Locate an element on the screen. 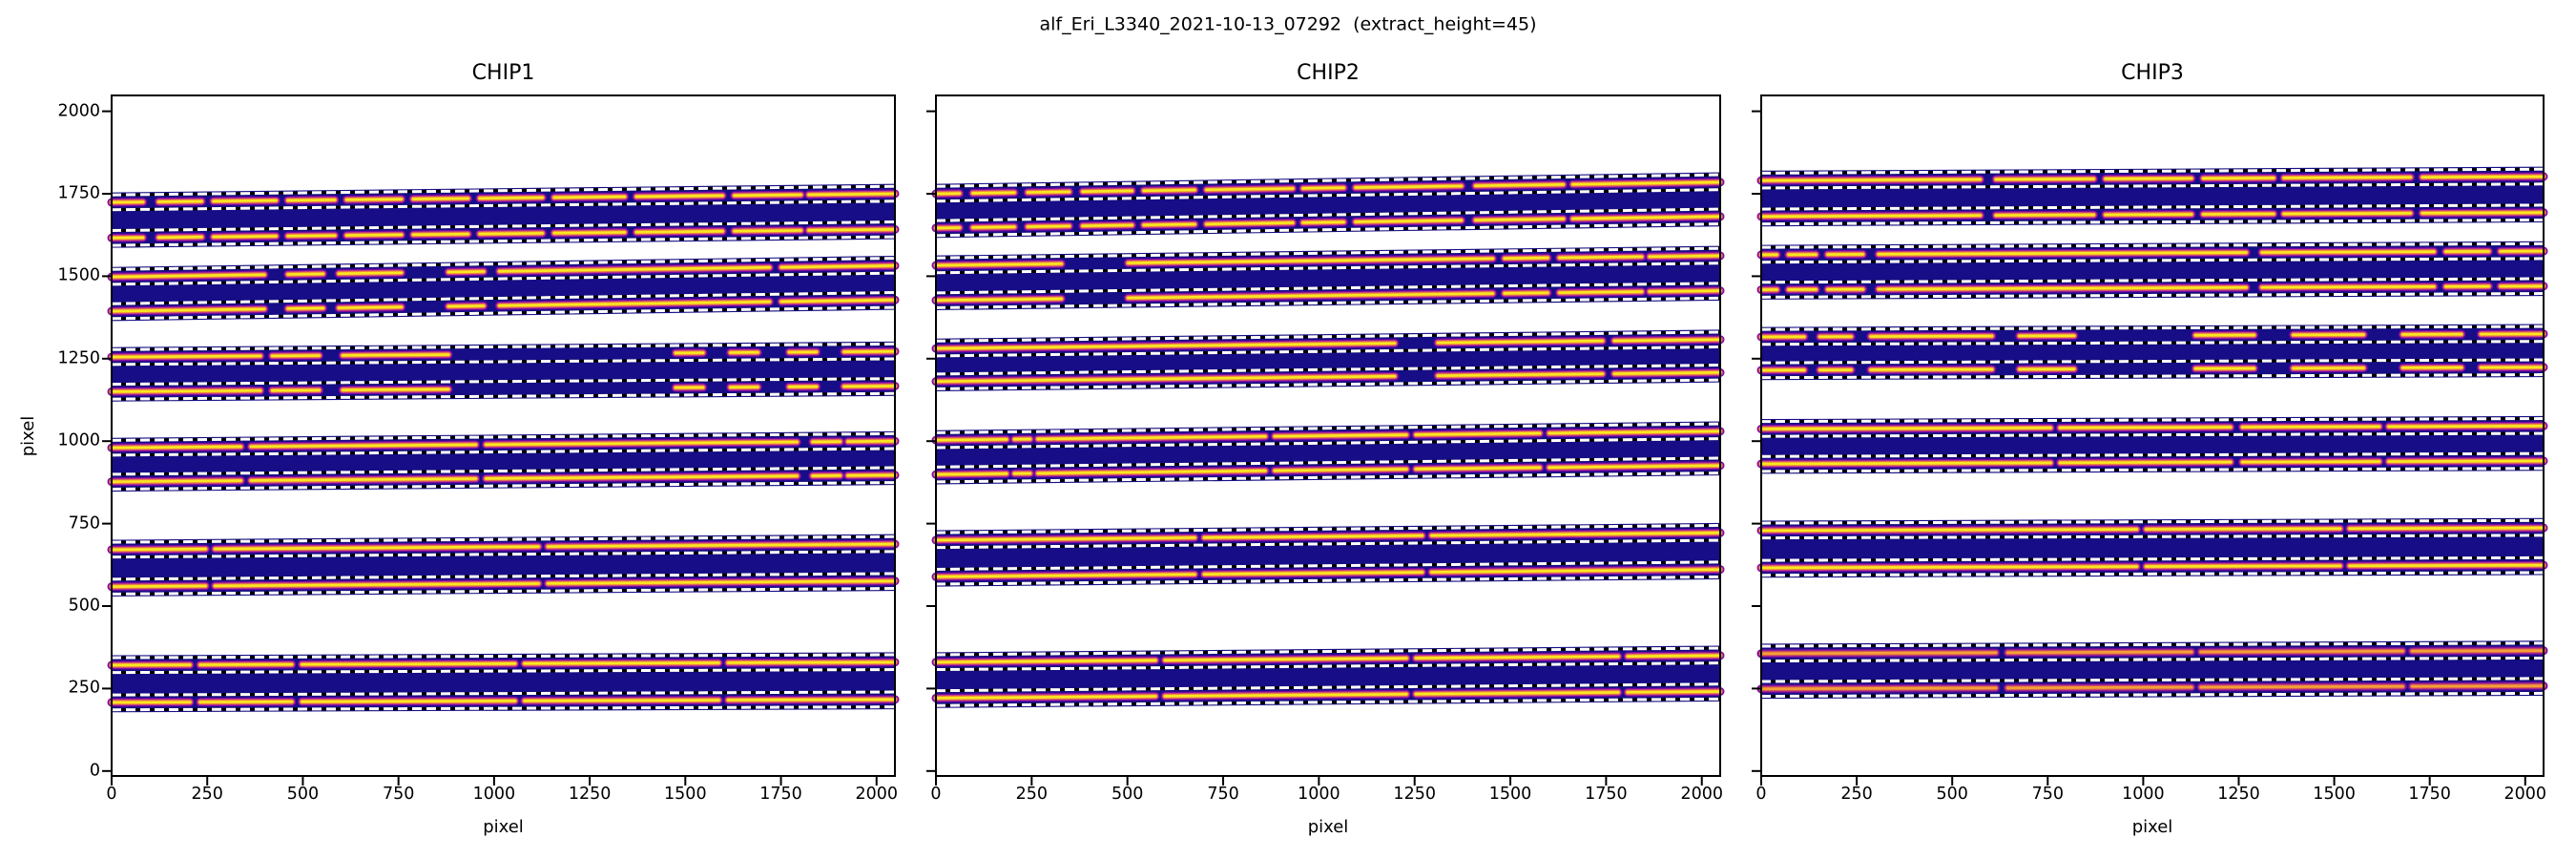 The height and width of the screenshot is (859, 2576). y-tick-label: 1000 is located at coordinates (78, 440).